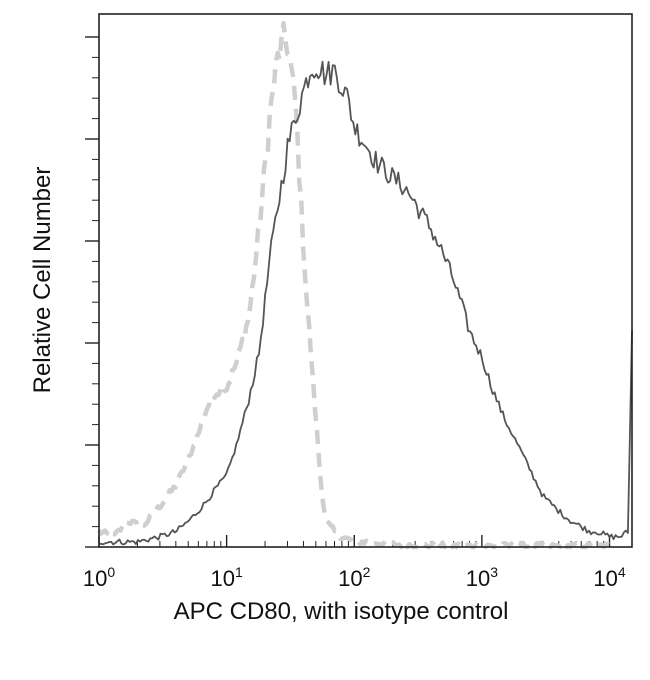  What do you see at coordinates (226, 577) in the screenshot?
I see `x-tick-label: 10¹` at bounding box center [226, 577].